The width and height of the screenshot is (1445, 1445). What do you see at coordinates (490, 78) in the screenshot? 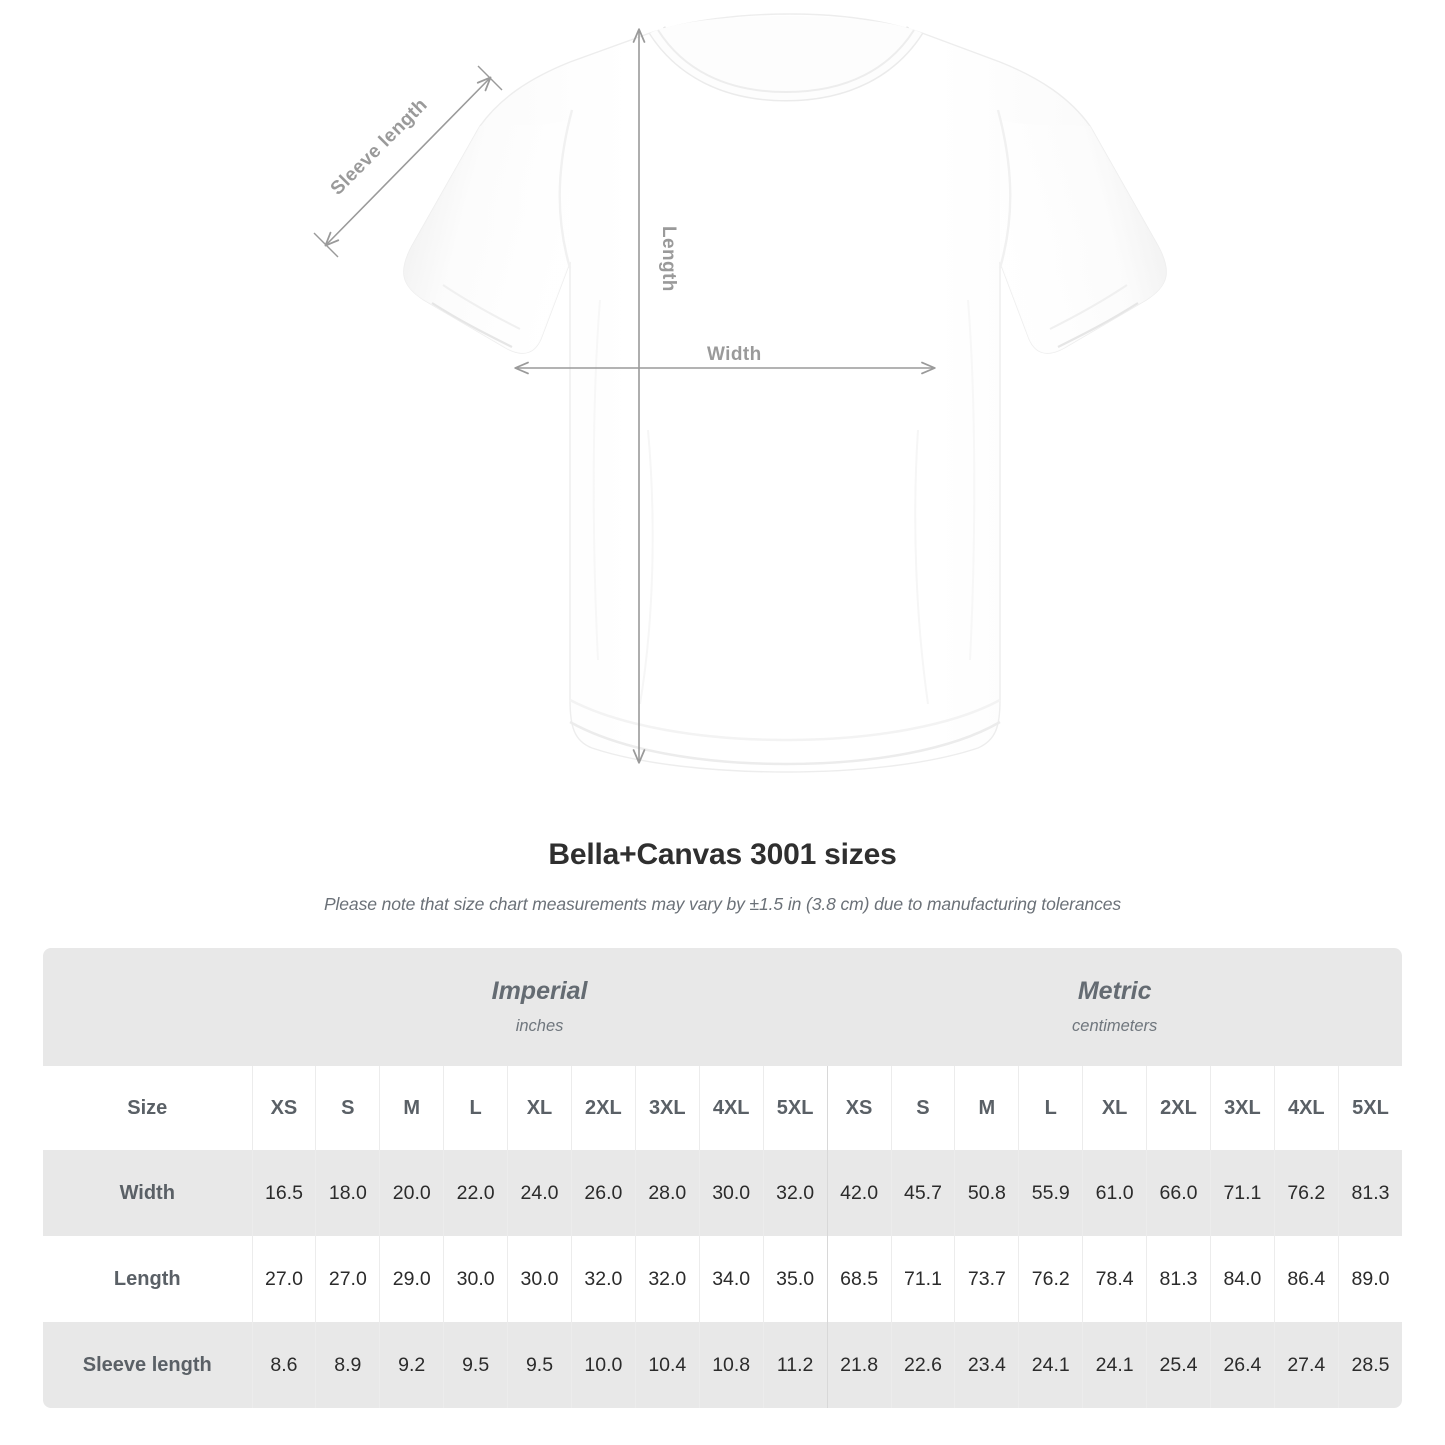
I see `sleeve-tick-top` at bounding box center [490, 78].